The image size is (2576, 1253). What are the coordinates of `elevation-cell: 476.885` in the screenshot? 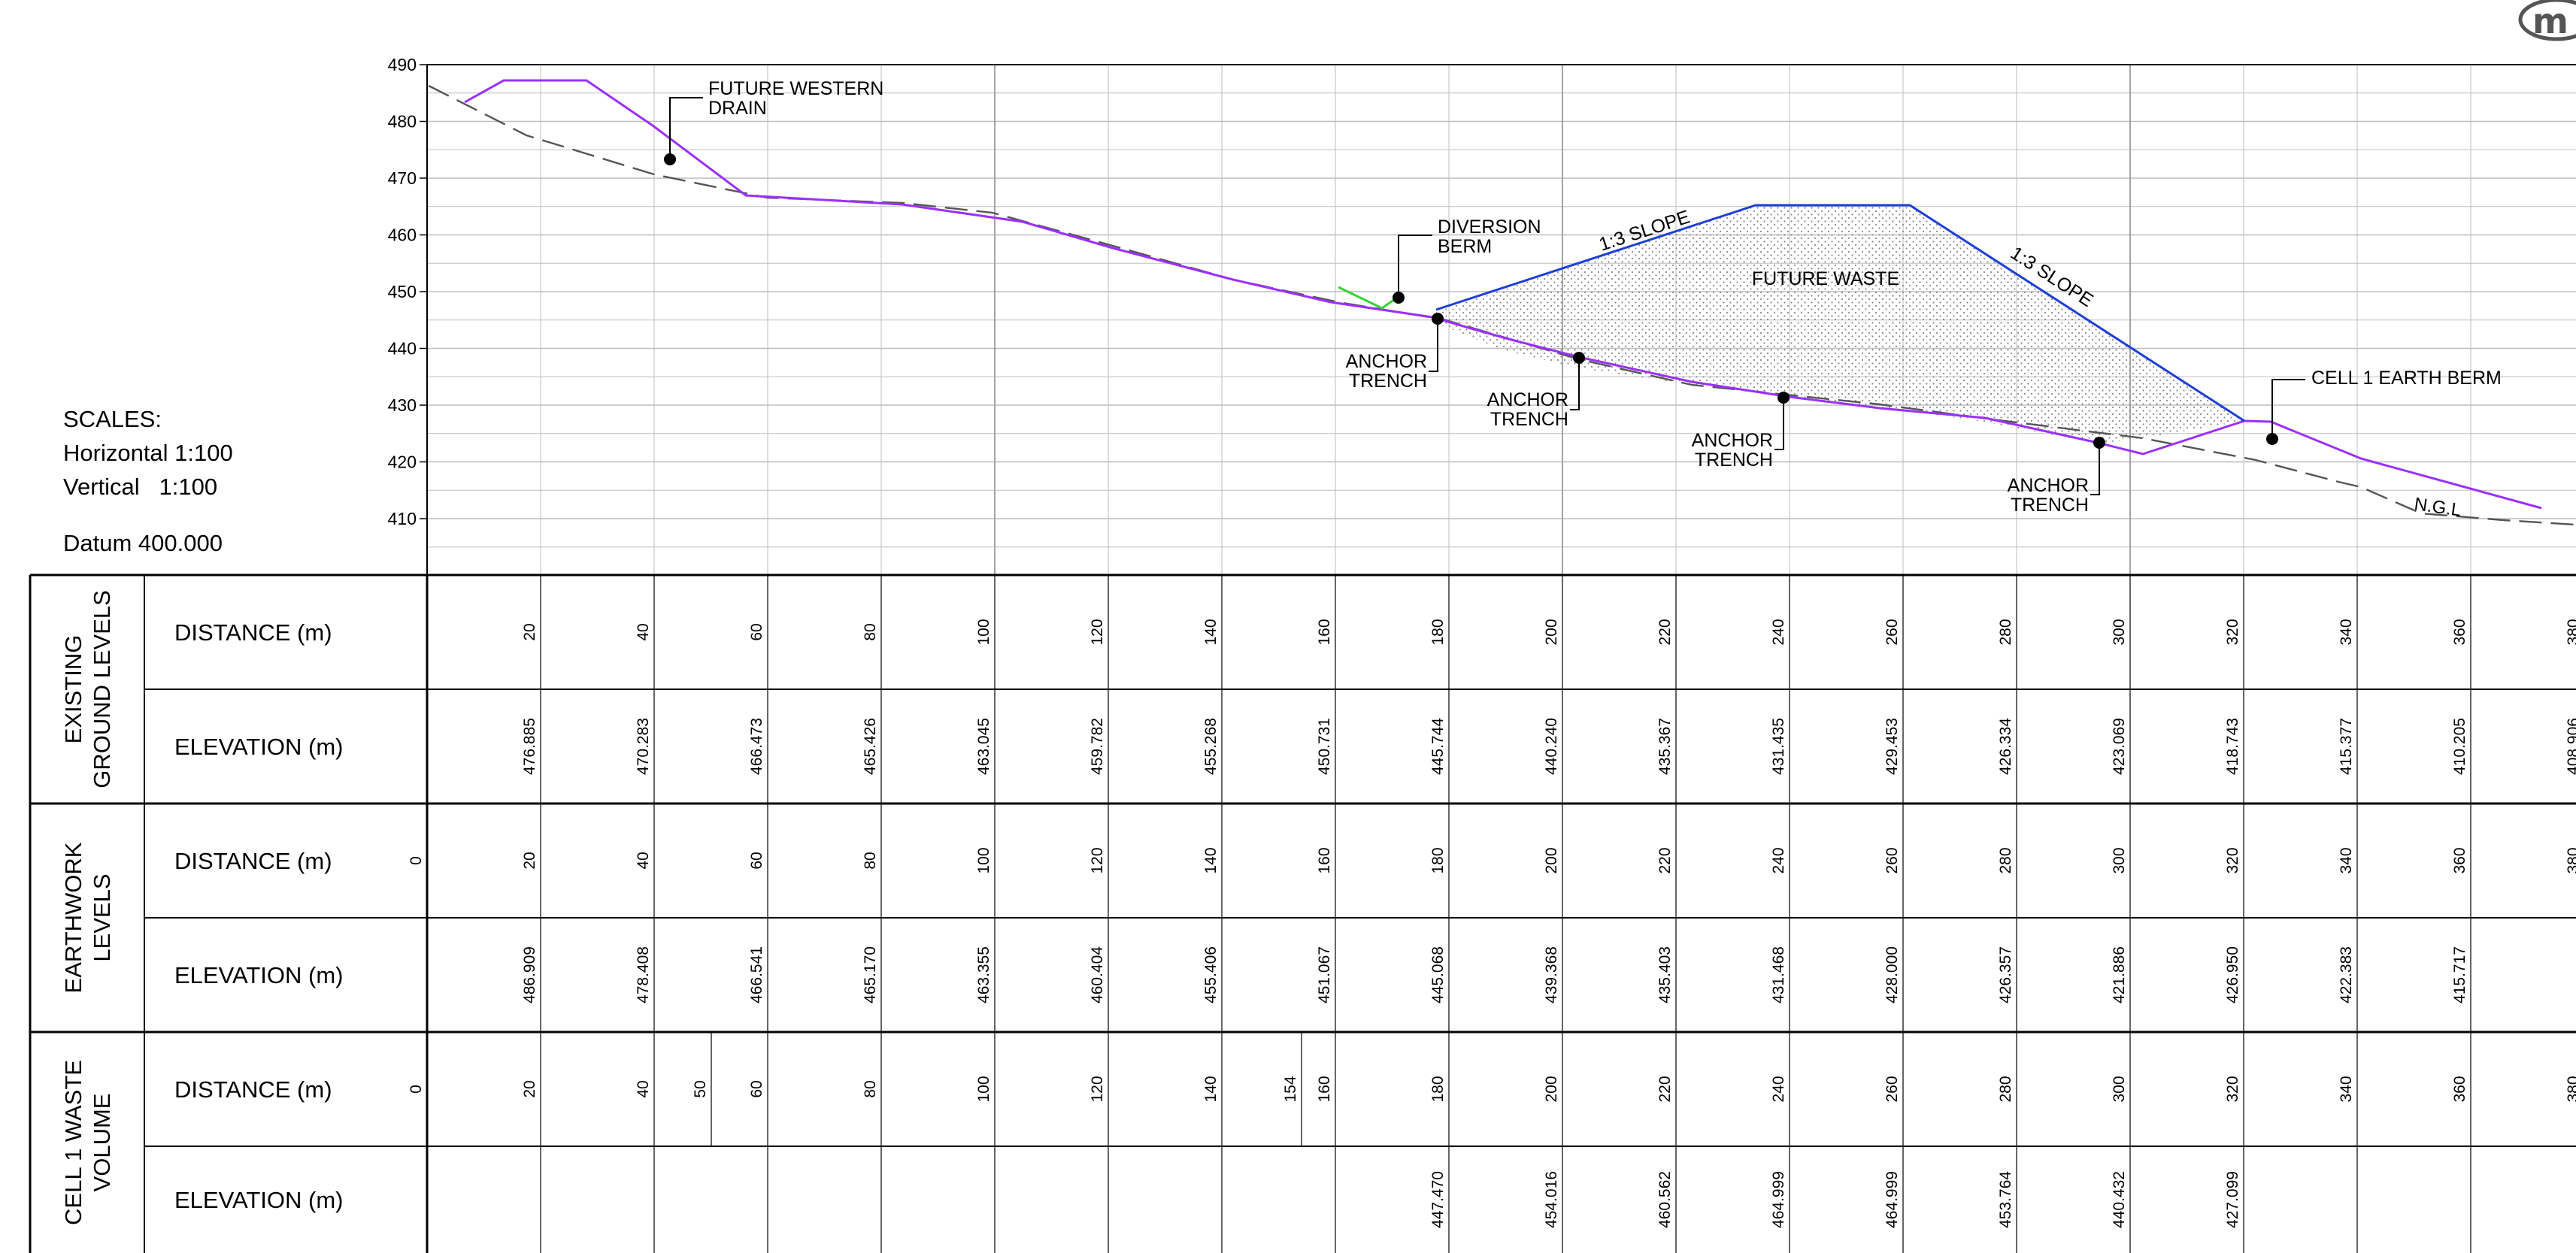 It's located at (529, 746).